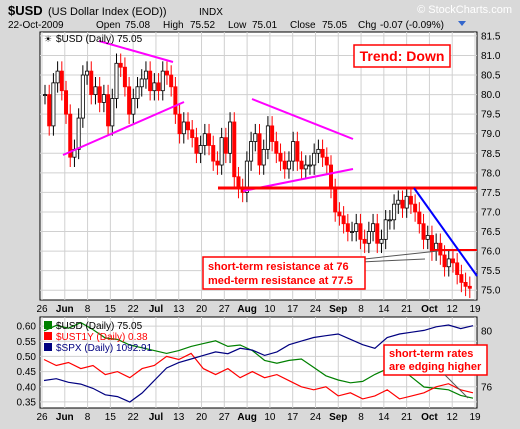 The height and width of the screenshot is (429, 520). What do you see at coordinates (491, 36) in the screenshot?
I see `y-tick-label: 81.5` at bounding box center [491, 36].